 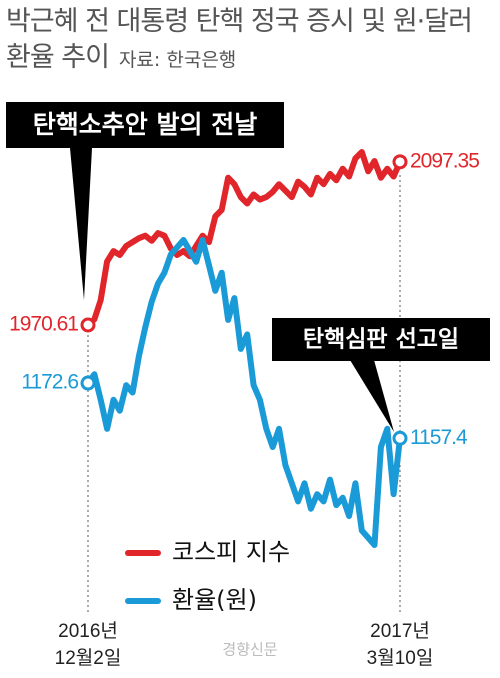 I want to click on x-tick-label: 2017년 3월10일, so click(x=400, y=645).